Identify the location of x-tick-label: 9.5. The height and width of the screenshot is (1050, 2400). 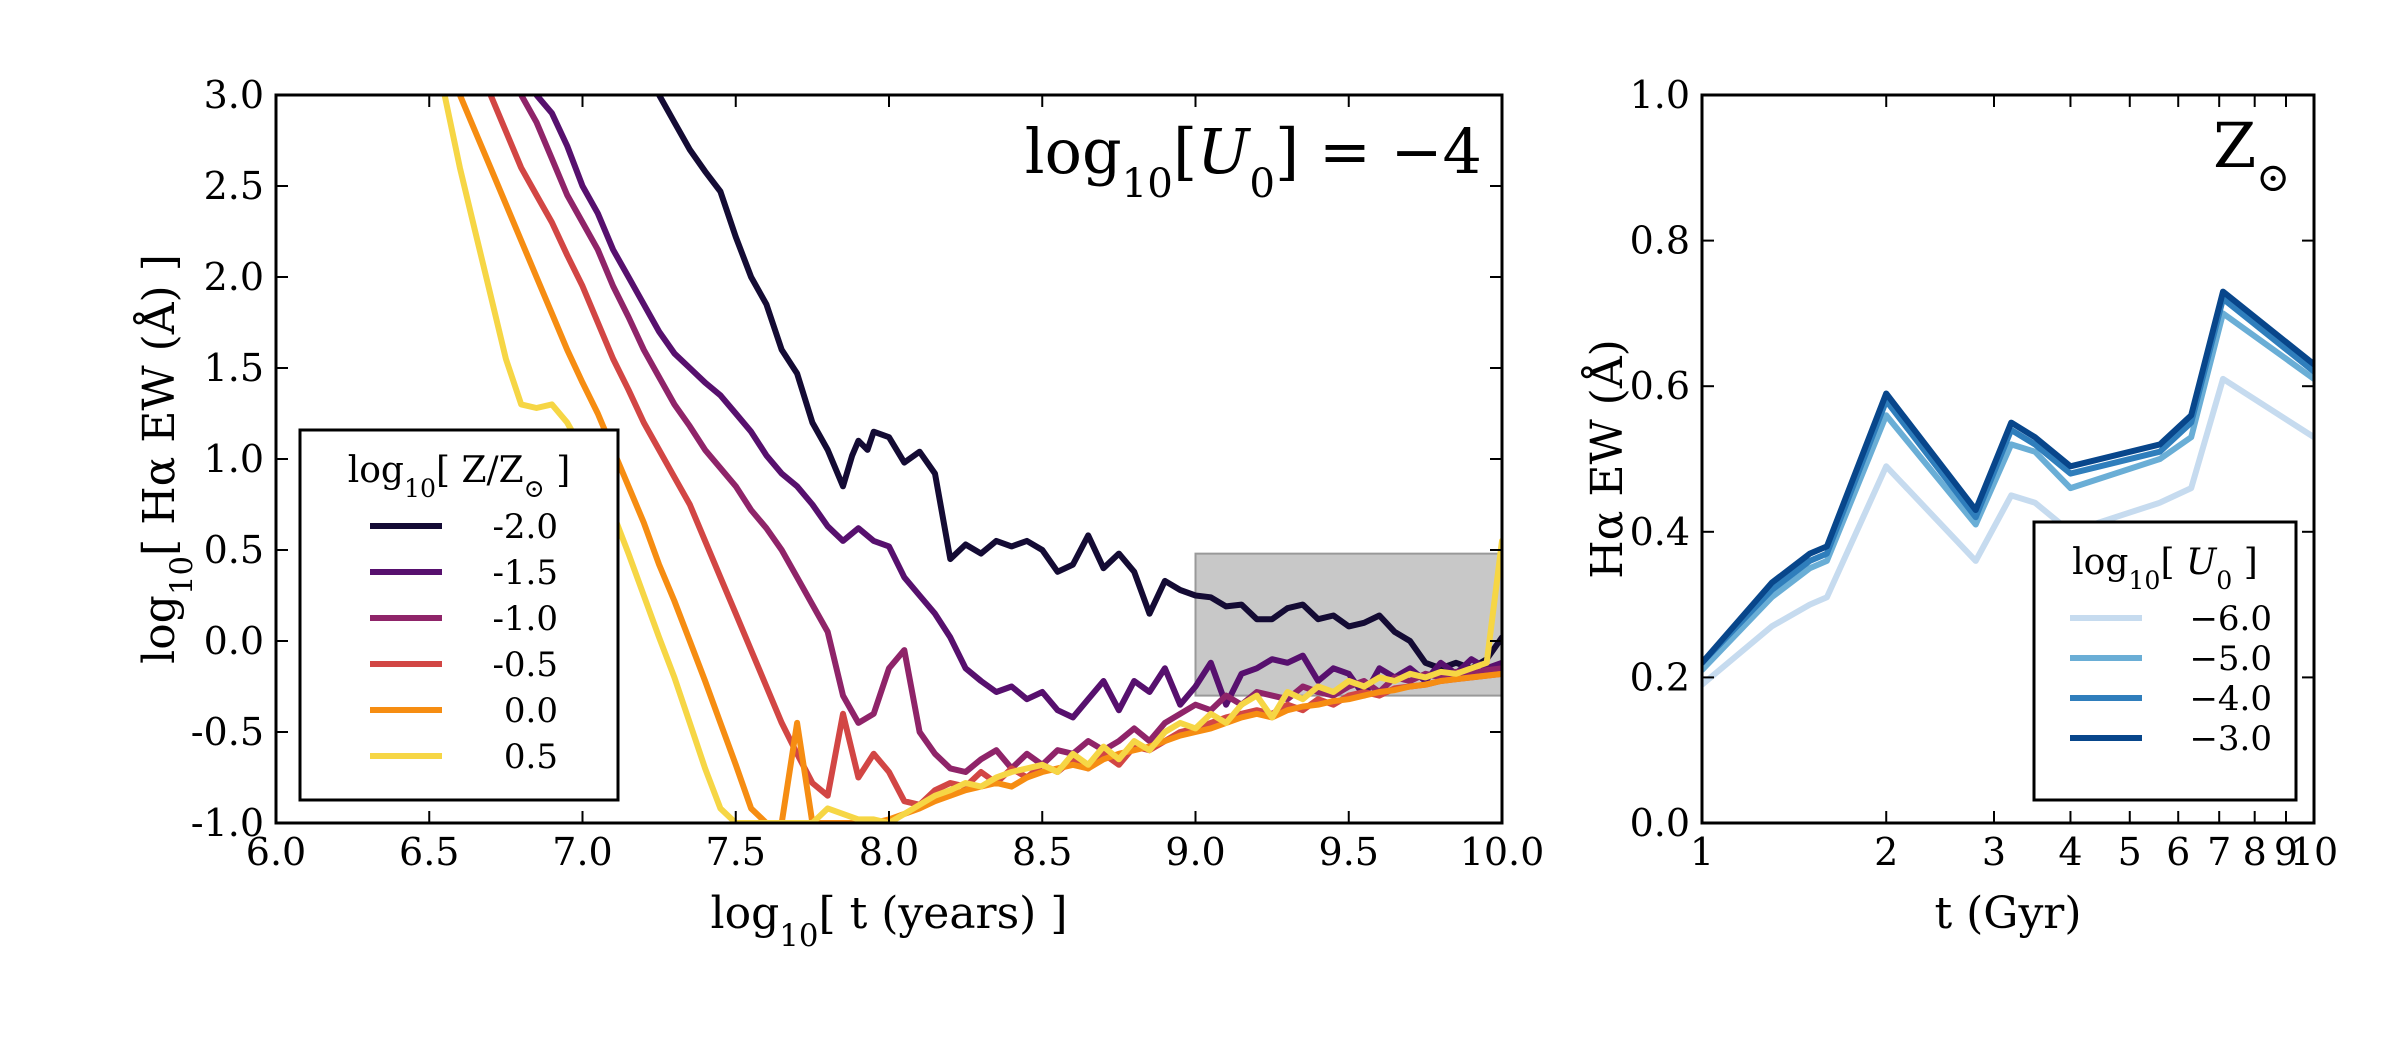
(1349, 852).